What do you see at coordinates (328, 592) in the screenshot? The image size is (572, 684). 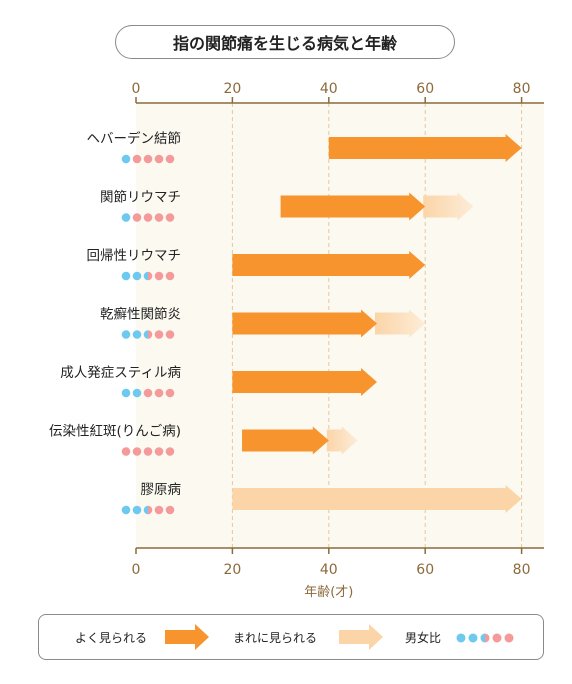 I see `x-axis-label: 年齢(才)` at bounding box center [328, 592].